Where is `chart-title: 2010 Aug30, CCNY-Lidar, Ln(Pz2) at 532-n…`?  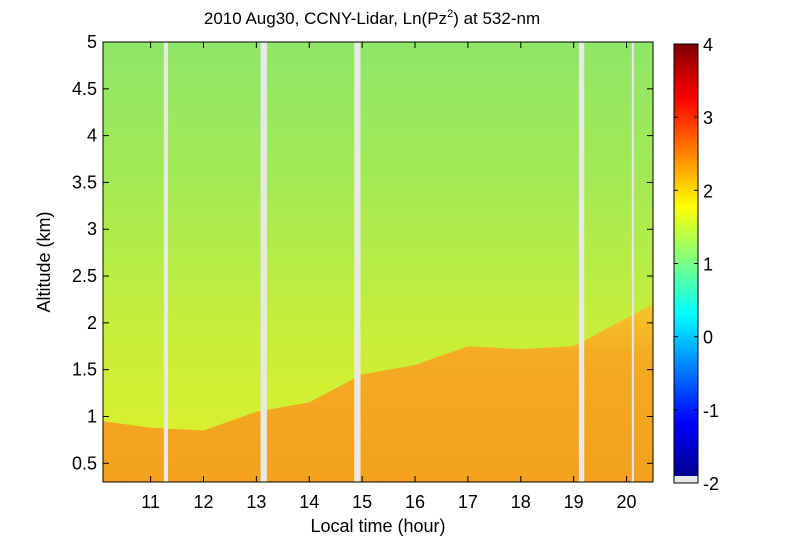
chart-title: 2010 Aug30, CCNY-Lidar, Ln(Pz2) at 532-n… is located at coordinates (372, 18).